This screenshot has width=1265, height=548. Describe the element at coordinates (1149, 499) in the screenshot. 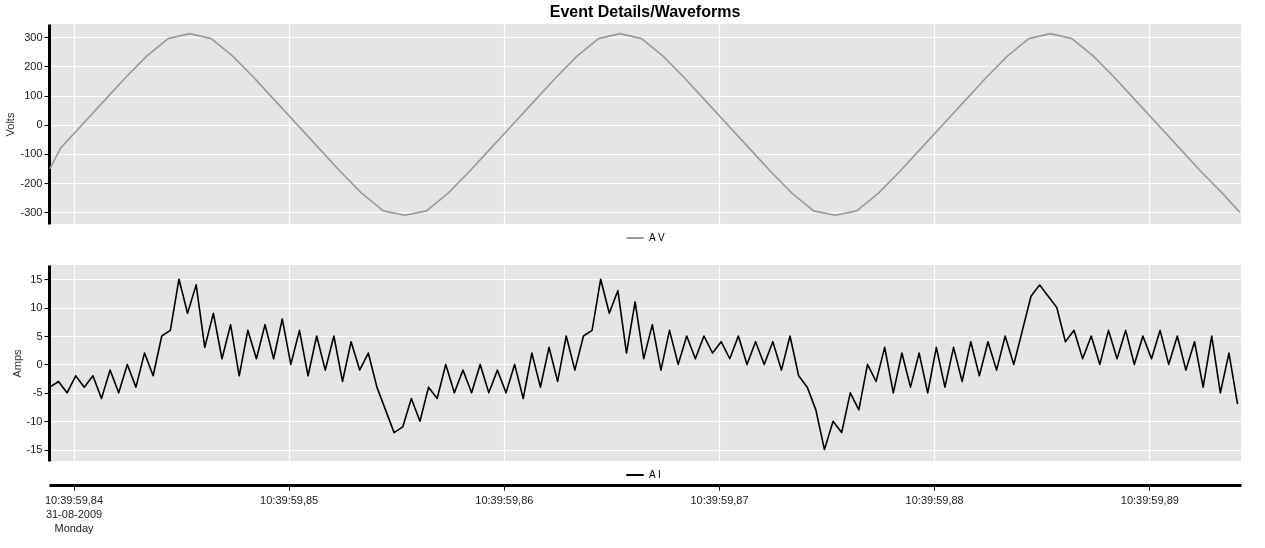

I see `x-tick-label: 10:39:59,89` at that location.